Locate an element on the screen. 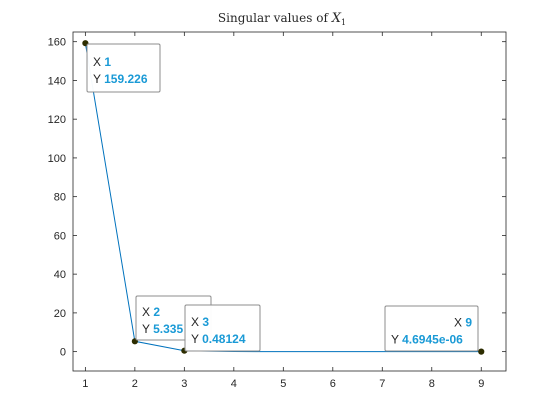 This screenshot has width=560, height=420. y-tick-label: 20 is located at coordinates (60, 314).